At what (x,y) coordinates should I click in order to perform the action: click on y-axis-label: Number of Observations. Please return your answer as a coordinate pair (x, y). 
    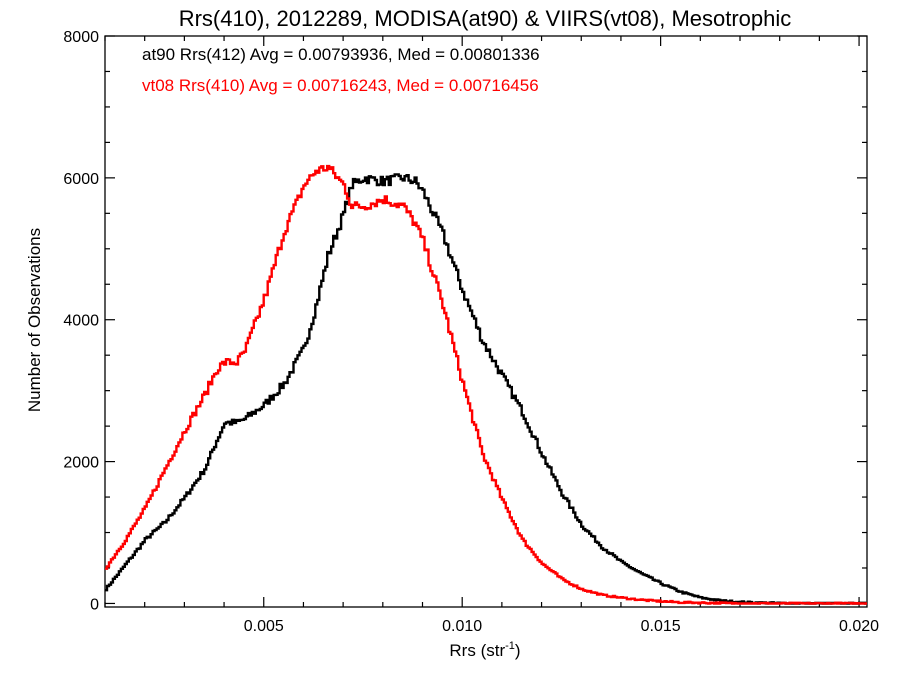
    Looking at the image, I should click on (34, 320).